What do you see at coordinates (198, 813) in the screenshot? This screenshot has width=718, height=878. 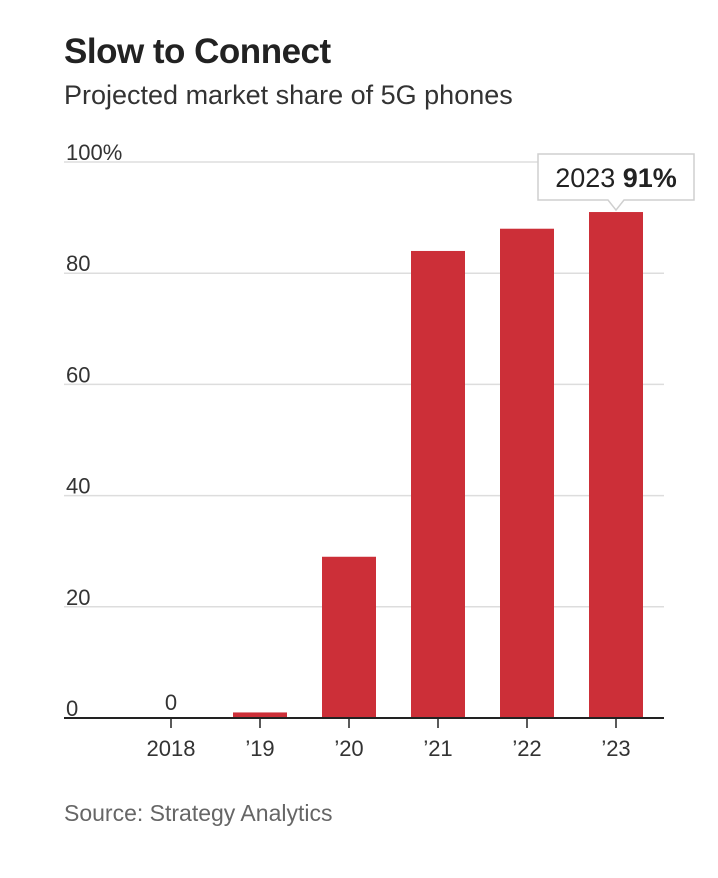 I see `source-note: Source: Strategy Analytics` at bounding box center [198, 813].